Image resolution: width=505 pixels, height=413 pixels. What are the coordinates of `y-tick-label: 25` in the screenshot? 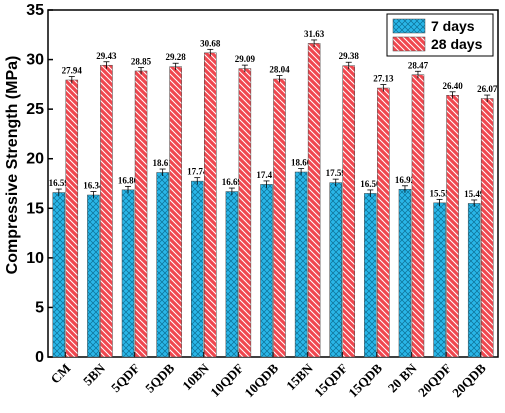 It's located at (35, 109).